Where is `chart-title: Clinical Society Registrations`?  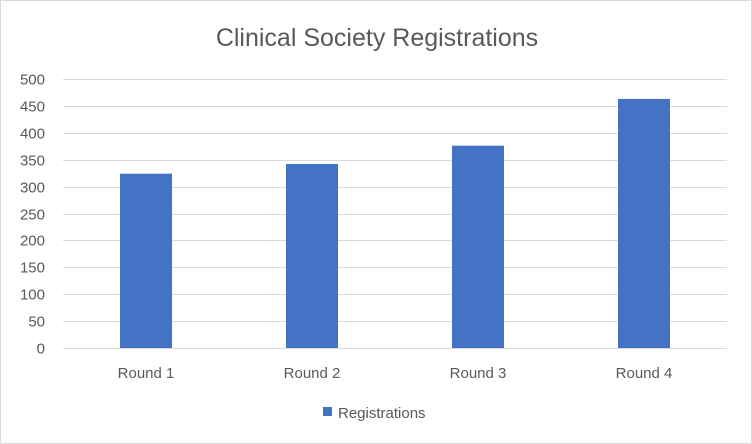 chart-title: Clinical Society Registrations is located at coordinates (377, 38).